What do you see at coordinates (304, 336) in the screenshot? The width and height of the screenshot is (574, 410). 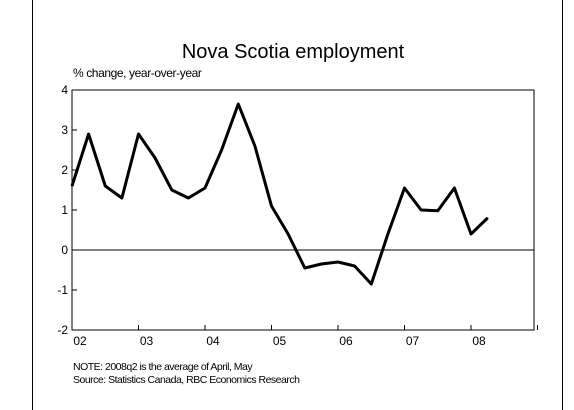 I see `x-axis: 02 03 04 05 06 07 08` at bounding box center [304, 336].